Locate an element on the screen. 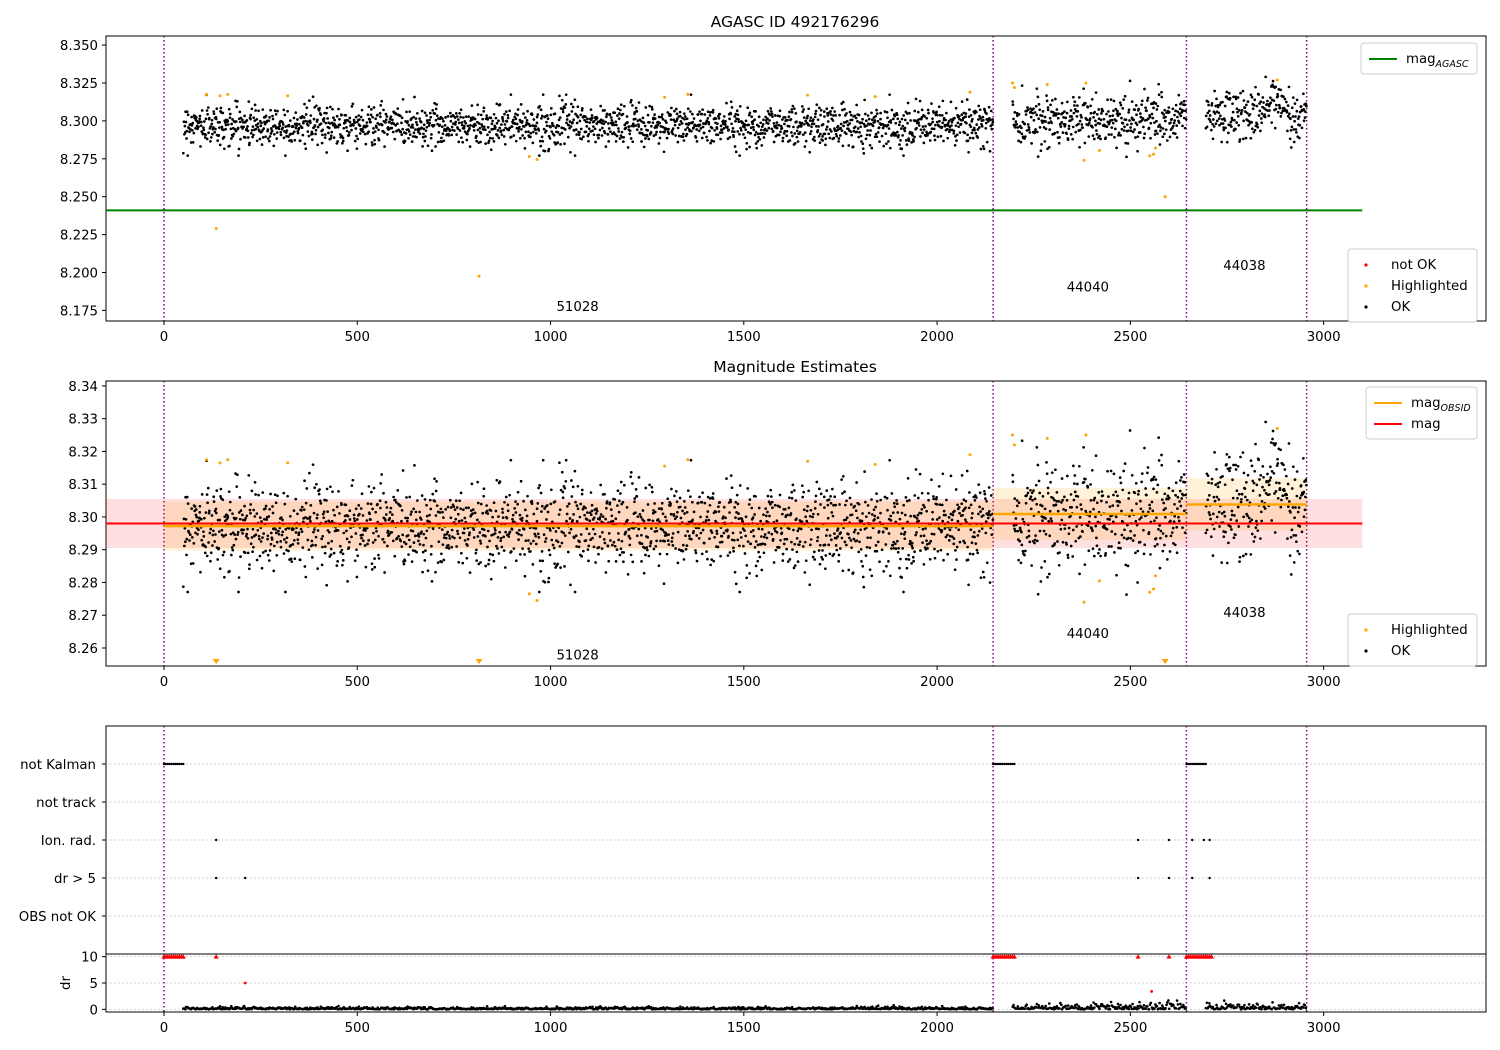 This screenshot has width=1500, height=1050. y-tick-label: 8.34 is located at coordinates (83, 387).